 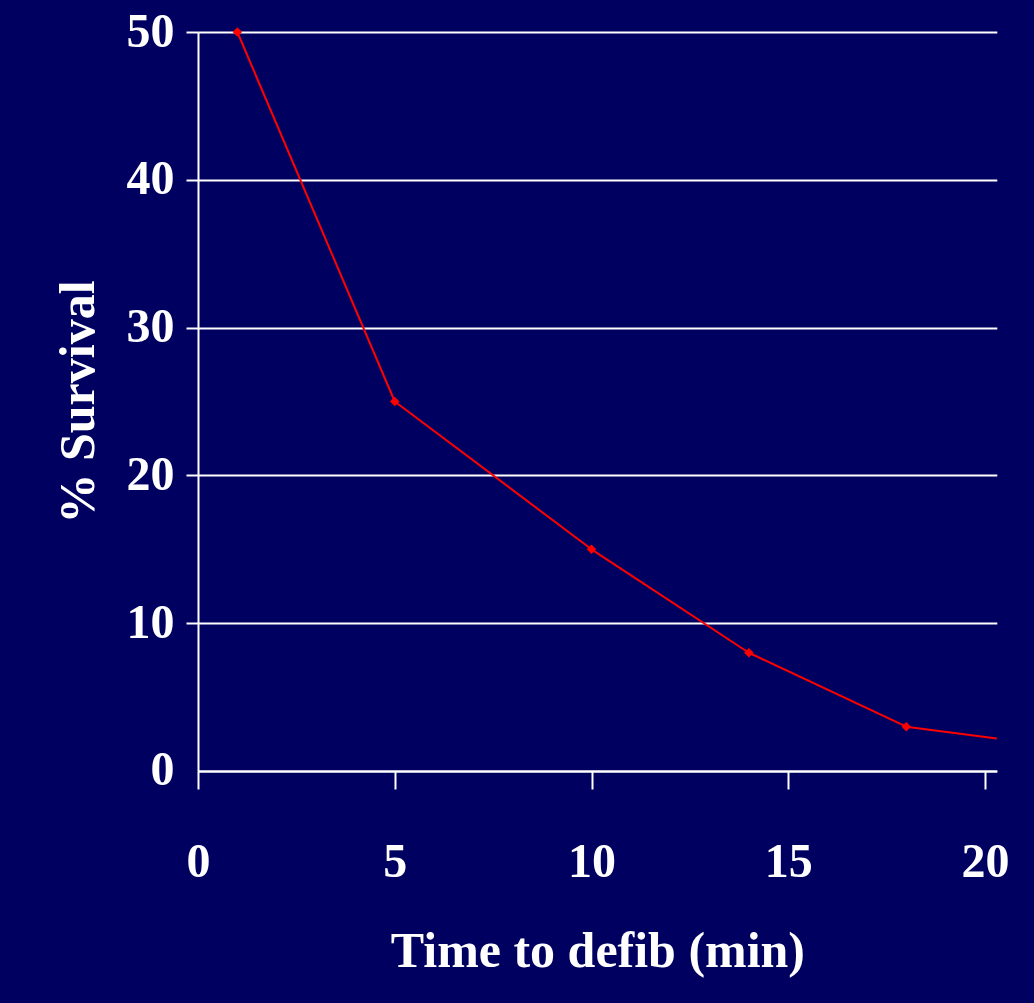 What do you see at coordinates (198, 861) in the screenshot?
I see `x-tick-label: 0` at bounding box center [198, 861].